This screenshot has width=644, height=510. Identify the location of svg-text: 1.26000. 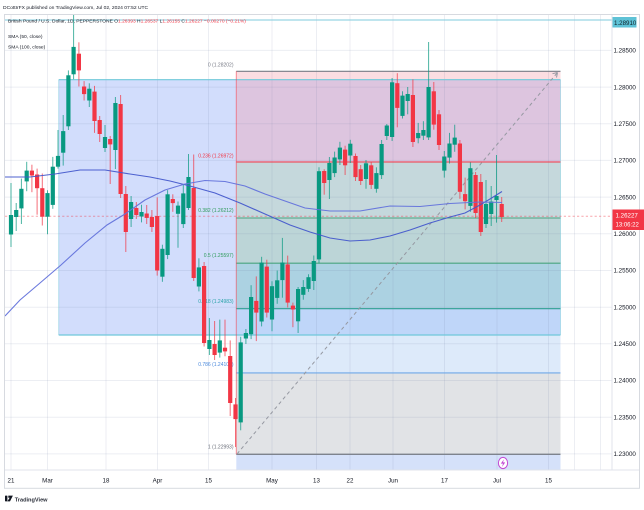
(625, 234).